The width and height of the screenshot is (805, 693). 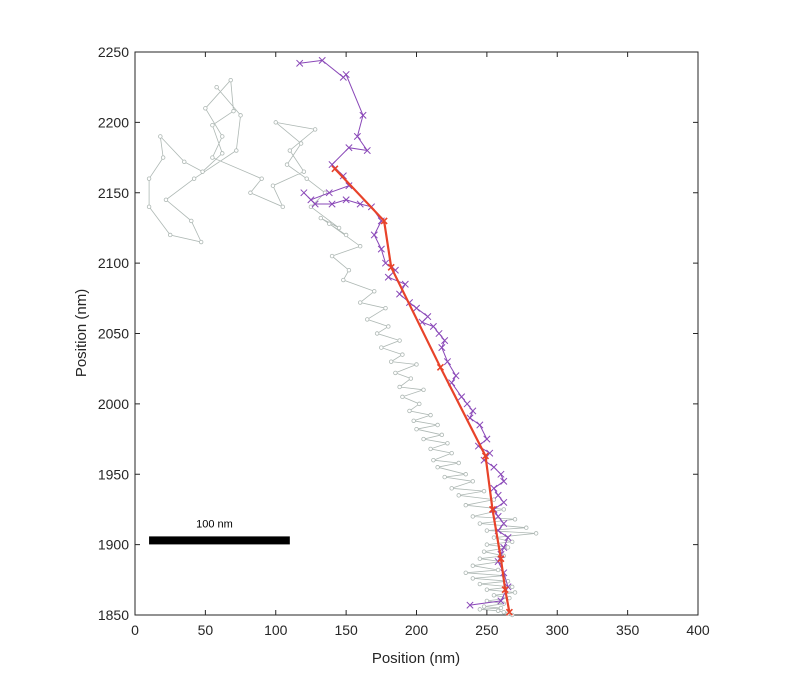 What do you see at coordinates (219, 540) in the screenshot?
I see `scale-bar-line` at bounding box center [219, 540].